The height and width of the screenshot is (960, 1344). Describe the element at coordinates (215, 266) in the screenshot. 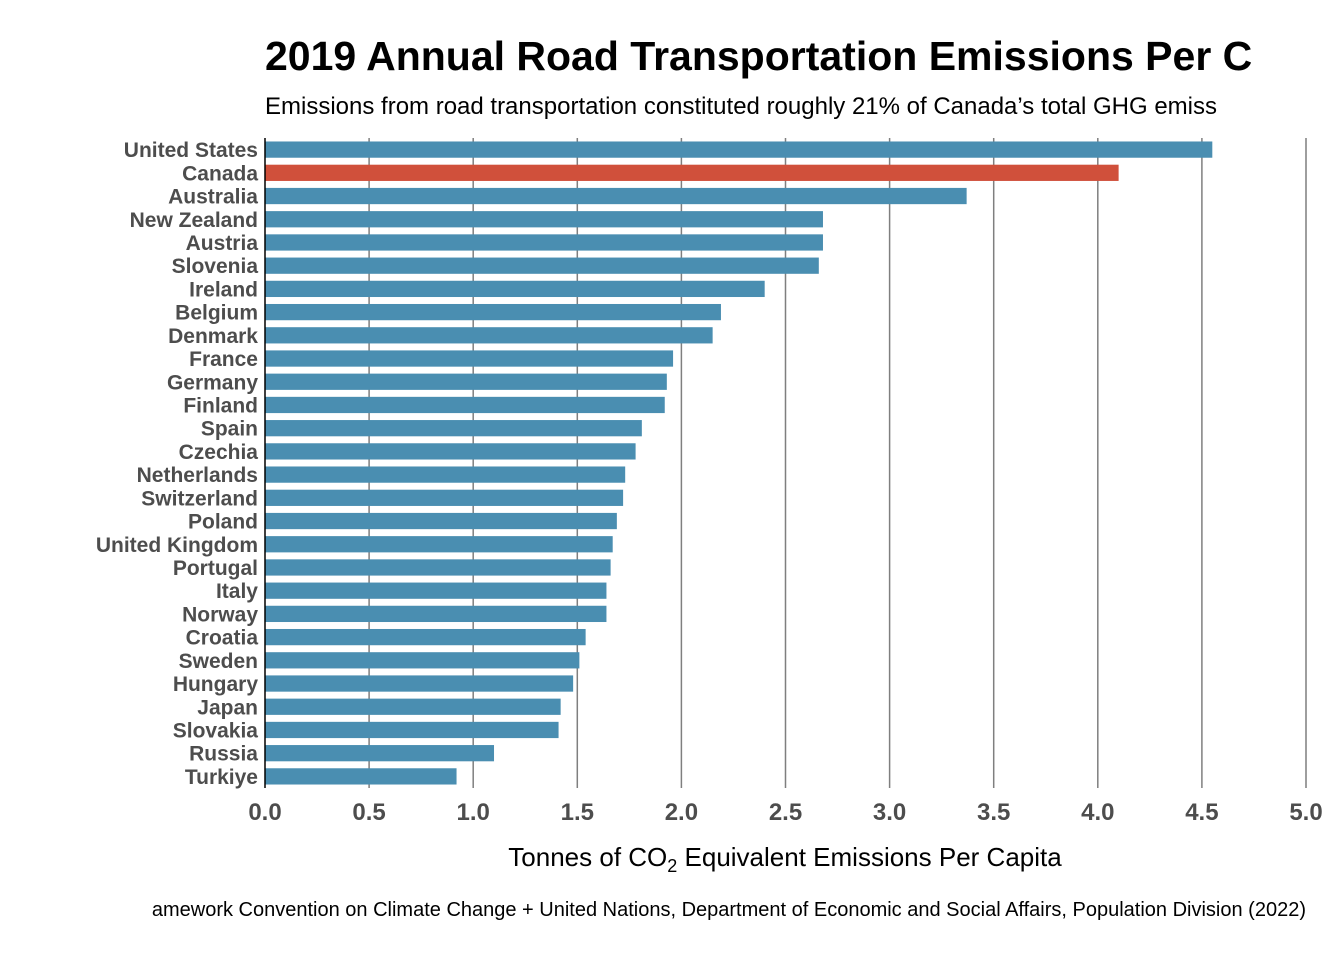

I see `category-label: Slovenia` at that location.